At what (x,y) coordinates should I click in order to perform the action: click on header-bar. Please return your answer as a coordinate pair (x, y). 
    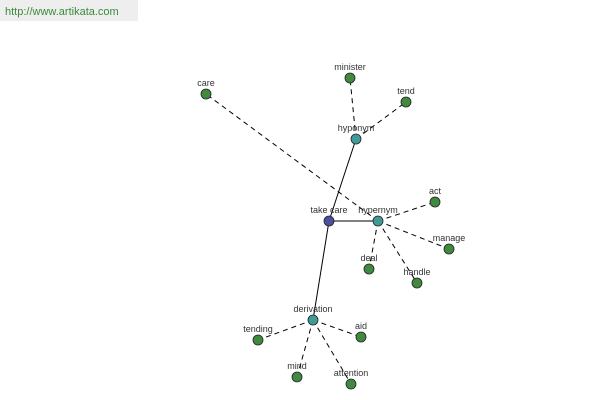
    Looking at the image, I should click on (69, 10).